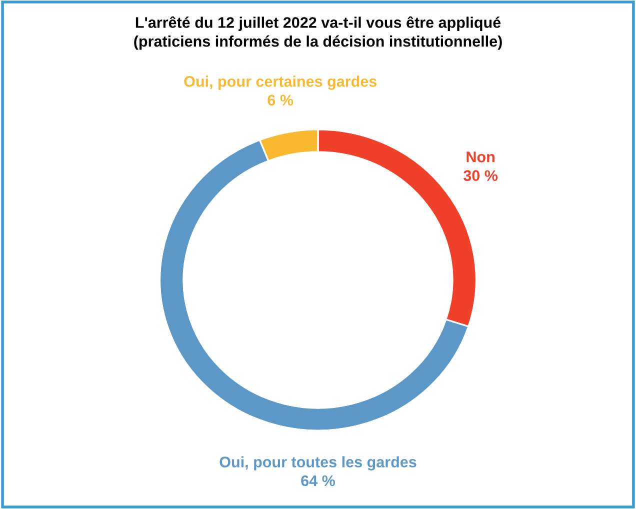  Describe the element at coordinates (480, 157) in the screenshot. I see `slice-label: Non` at that location.